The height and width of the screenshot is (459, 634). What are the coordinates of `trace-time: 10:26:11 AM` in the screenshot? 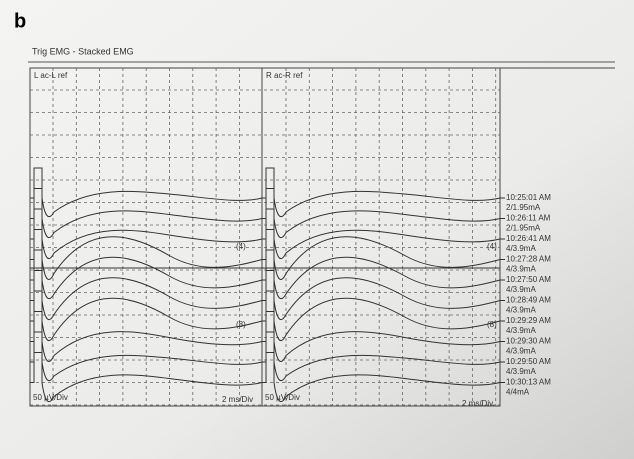 It's located at (528, 218).